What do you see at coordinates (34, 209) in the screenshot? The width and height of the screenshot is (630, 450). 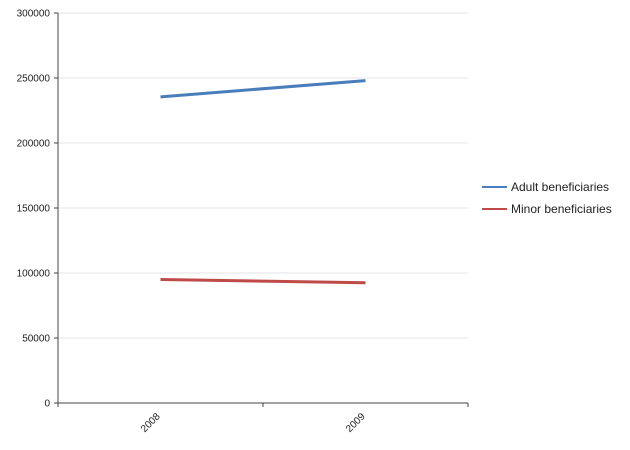 I see `y-tick-label: 150000` at bounding box center [34, 209].